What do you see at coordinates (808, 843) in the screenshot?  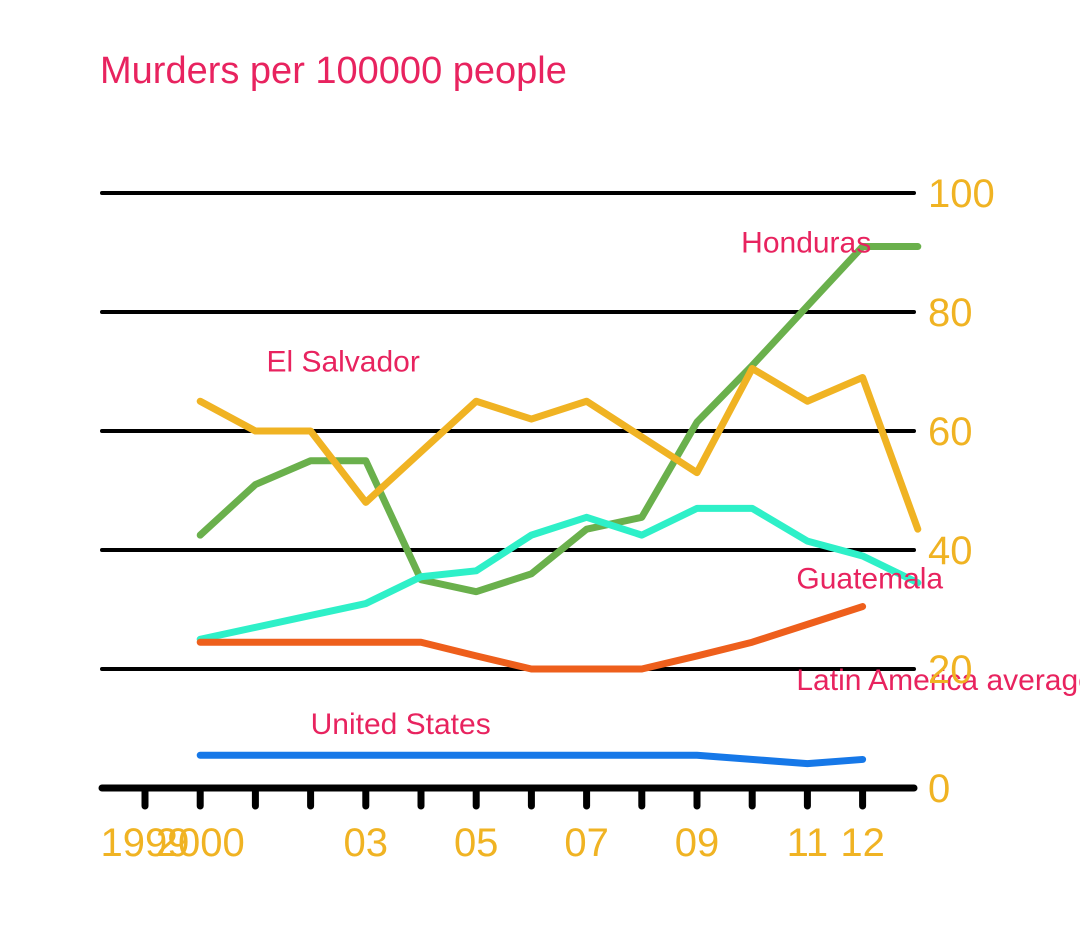 I see `x-tick-label: 11` at bounding box center [808, 843].